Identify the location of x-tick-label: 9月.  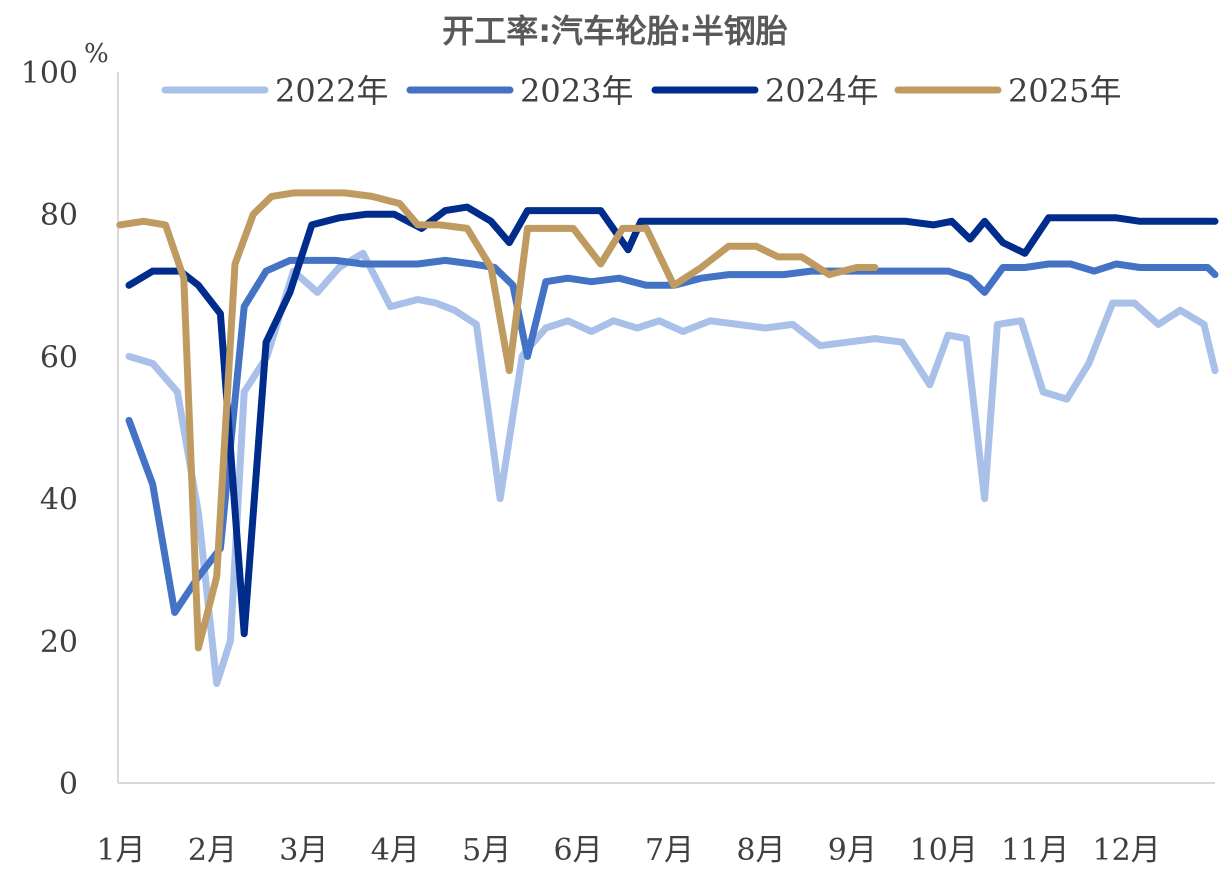
(852, 850).